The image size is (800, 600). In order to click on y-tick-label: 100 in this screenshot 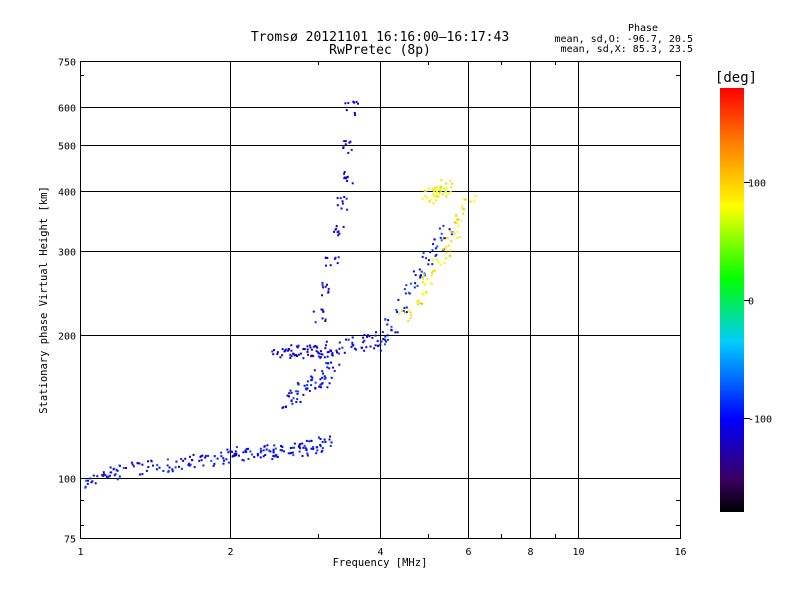, I will do `click(67, 480)`.